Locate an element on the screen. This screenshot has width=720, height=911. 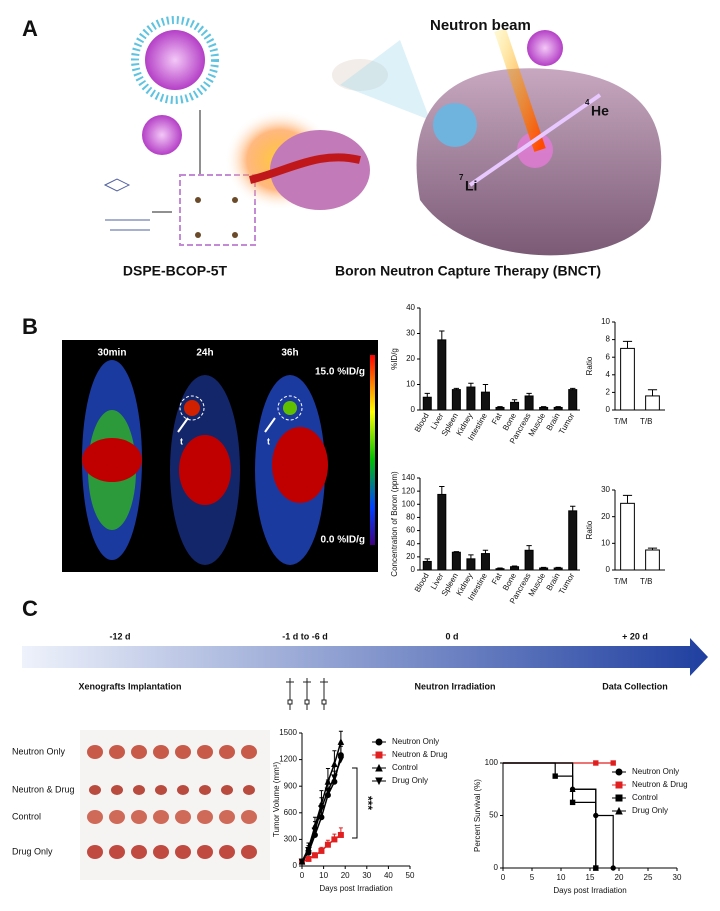
x-tick-label: T/M is located at coordinates (621, 421).